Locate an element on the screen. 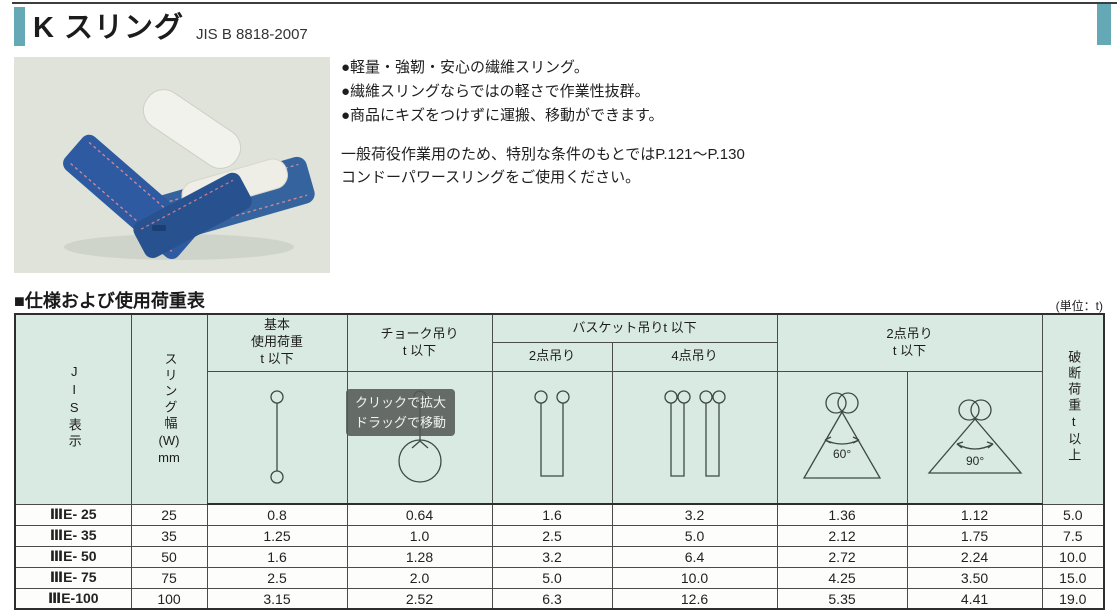 The height and width of the screenshot is (610, 1117). feature-bullet: ●繊維スリングならではの軽さで作業性抜群。 is located at coordinates (495, 91).